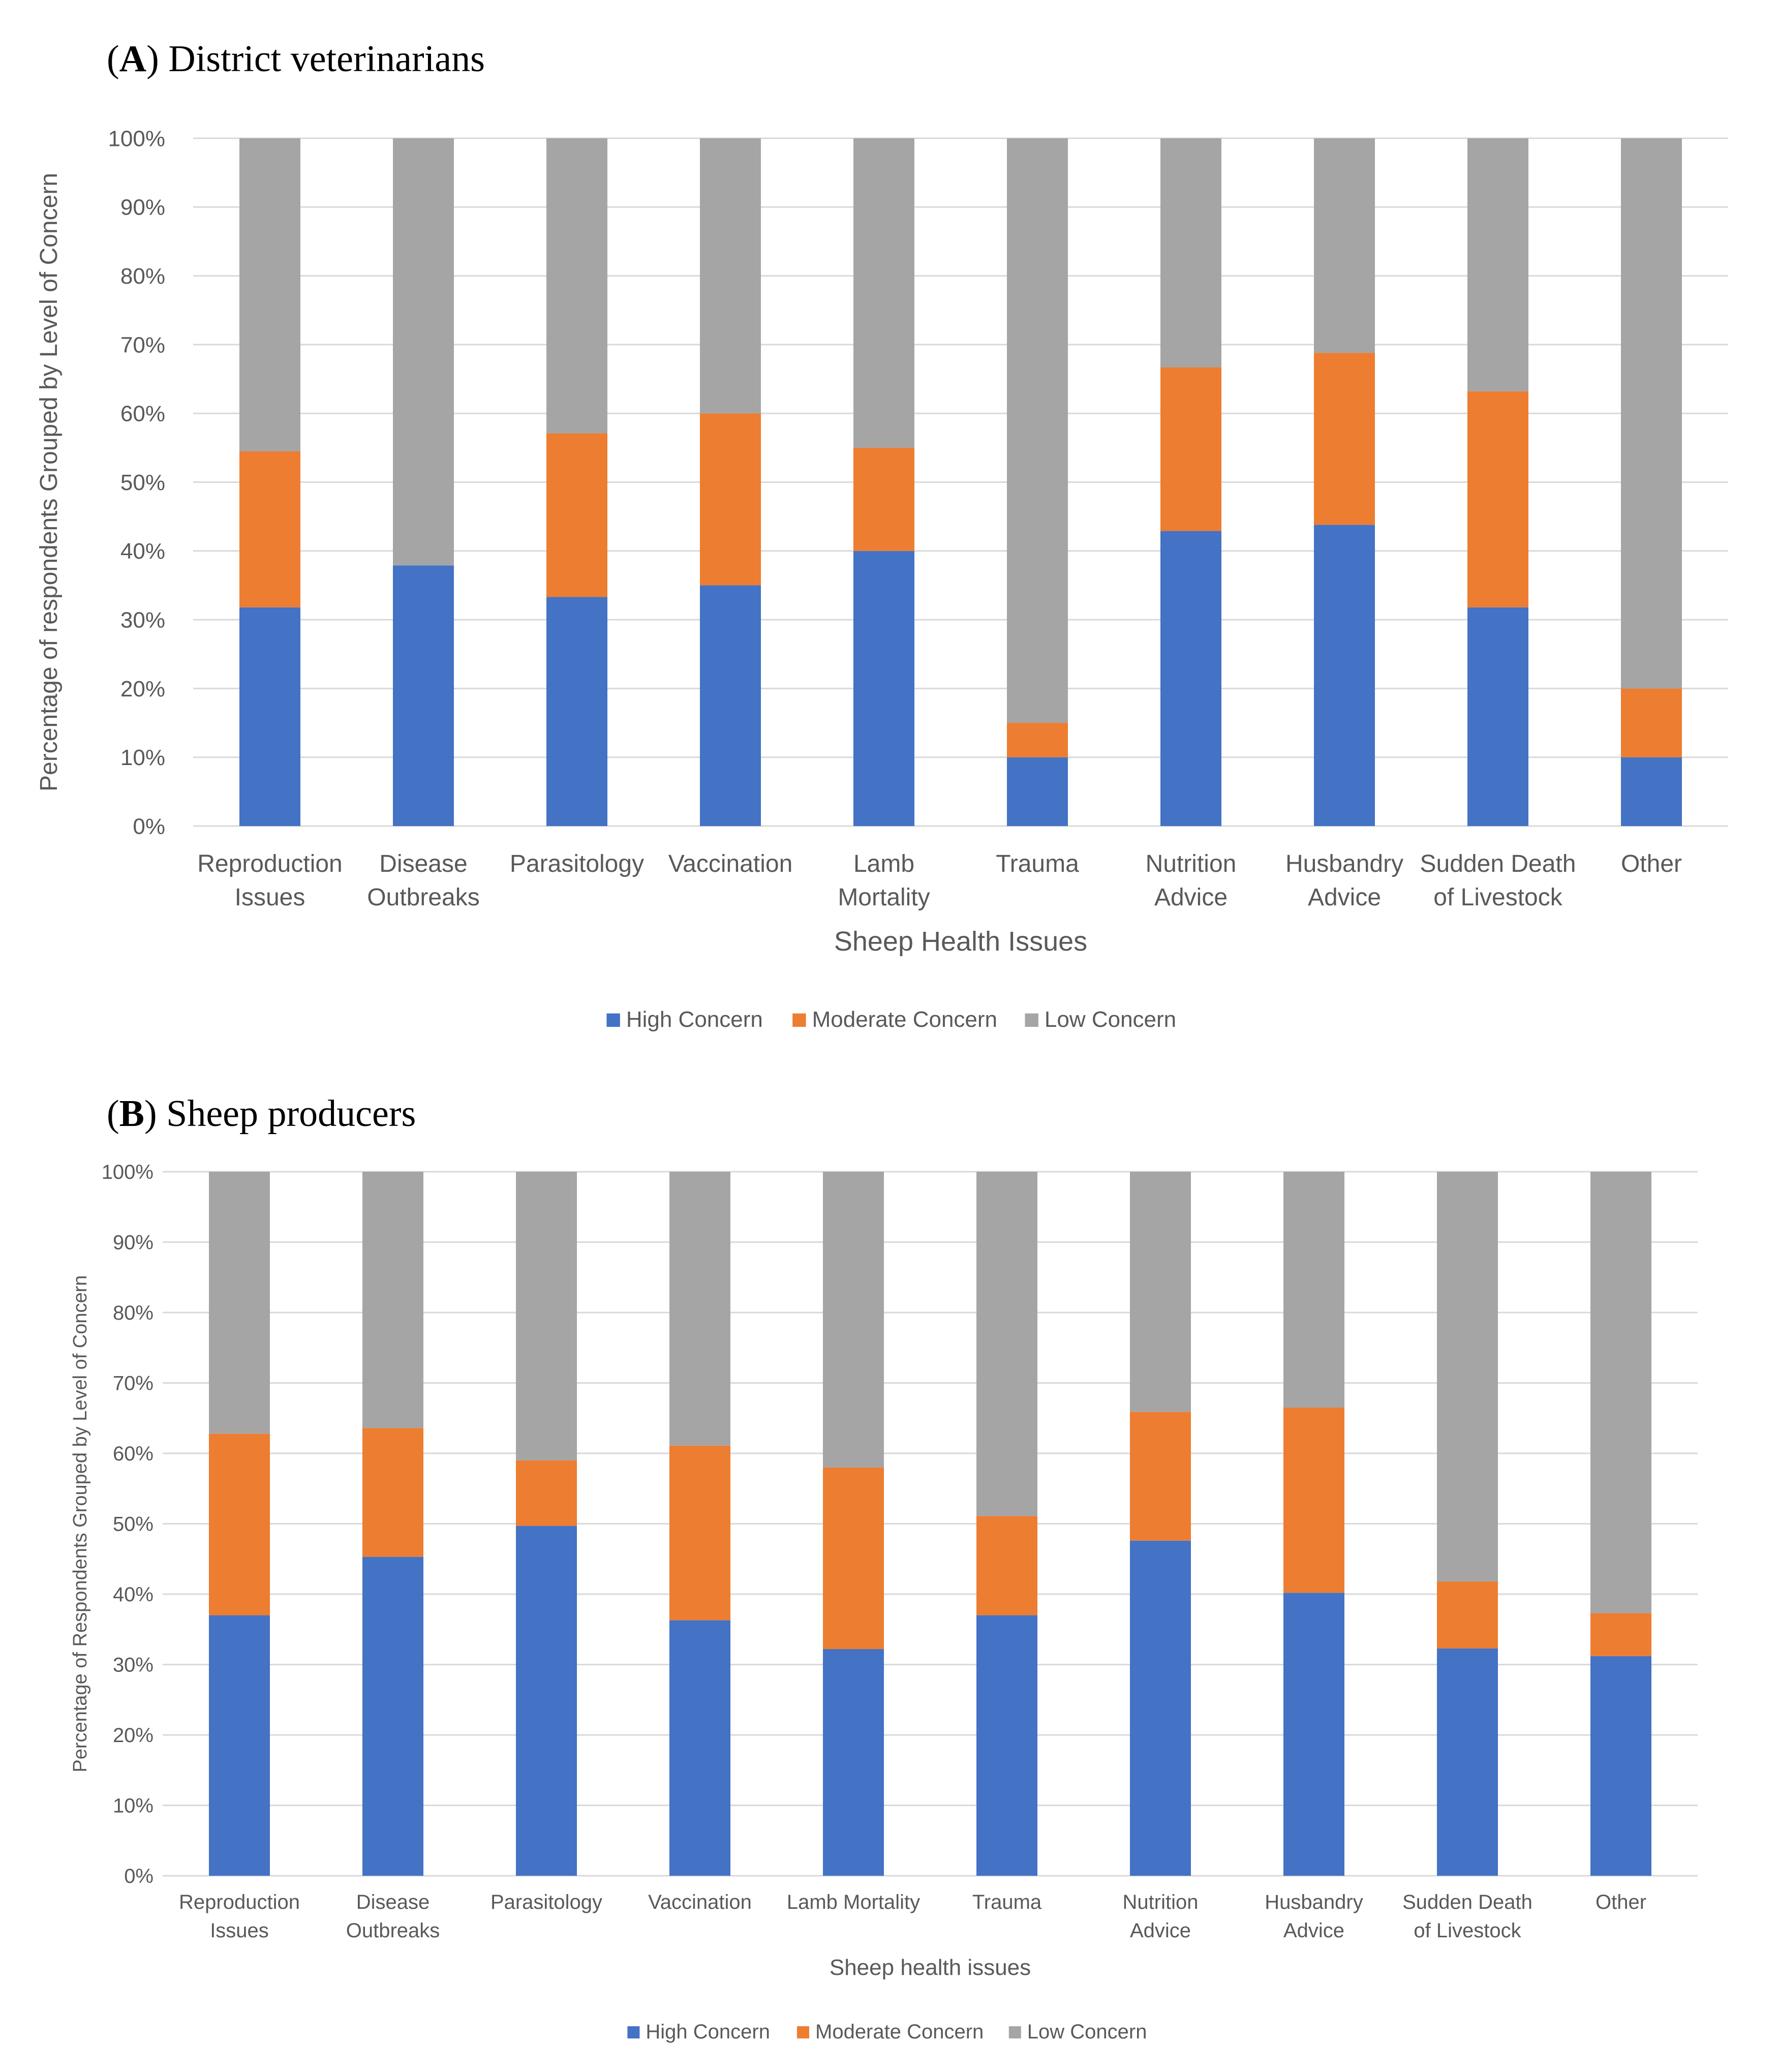 This screenshot has height=2072, width=1779. Describe the element at coordinates (884, 898) in the screenshot. I see `x-tick-label-line: Mortality` at that location.